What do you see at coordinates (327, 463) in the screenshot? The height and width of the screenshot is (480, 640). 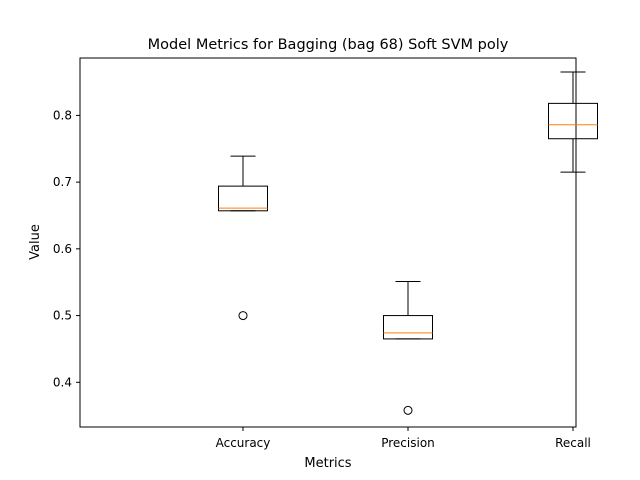 I see `x-axis-label: Metrics` at bounding box center [327, 463].